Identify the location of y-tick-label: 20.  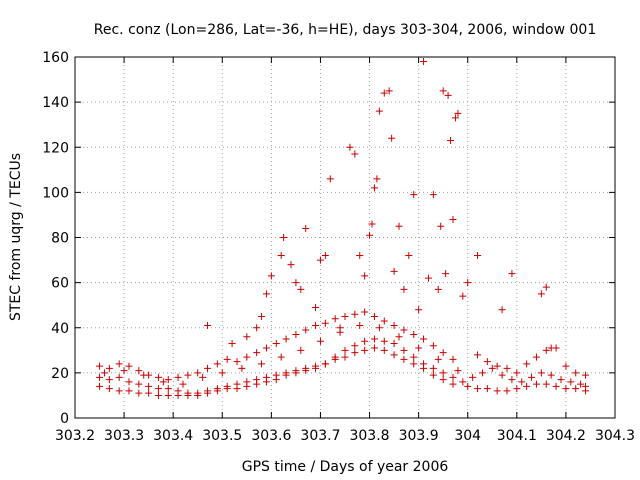
(60, 374).